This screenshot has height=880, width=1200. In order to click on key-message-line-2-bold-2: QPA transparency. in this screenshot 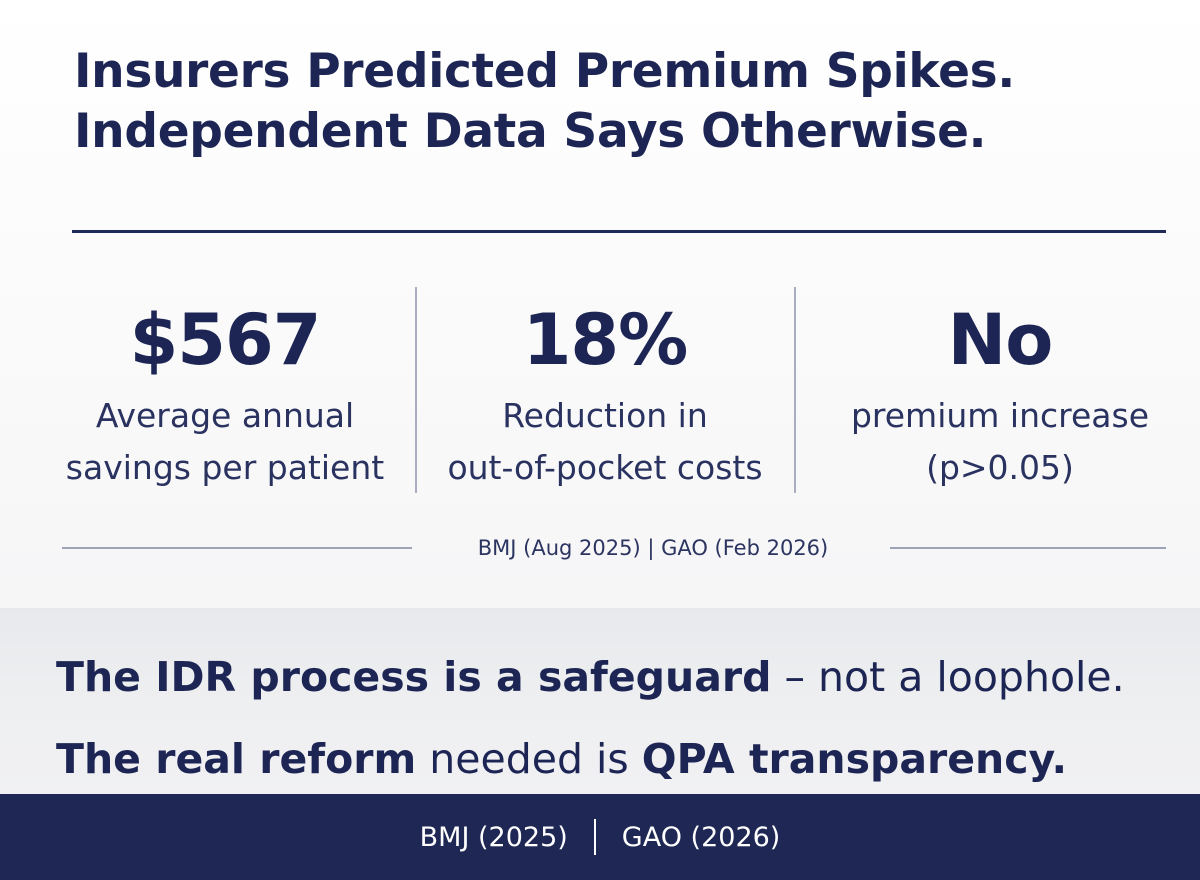, I will do `click(854, 759)`.